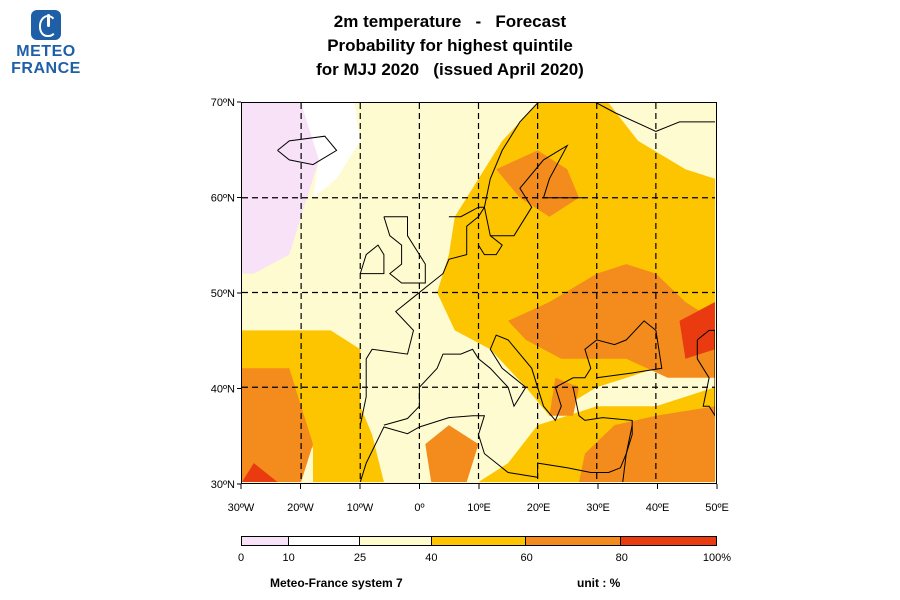  Describe the element at coordinates (450, 69) in the screenshot. I see `title-line3: for MJJ 2020 (issued April 2020)` at that location.